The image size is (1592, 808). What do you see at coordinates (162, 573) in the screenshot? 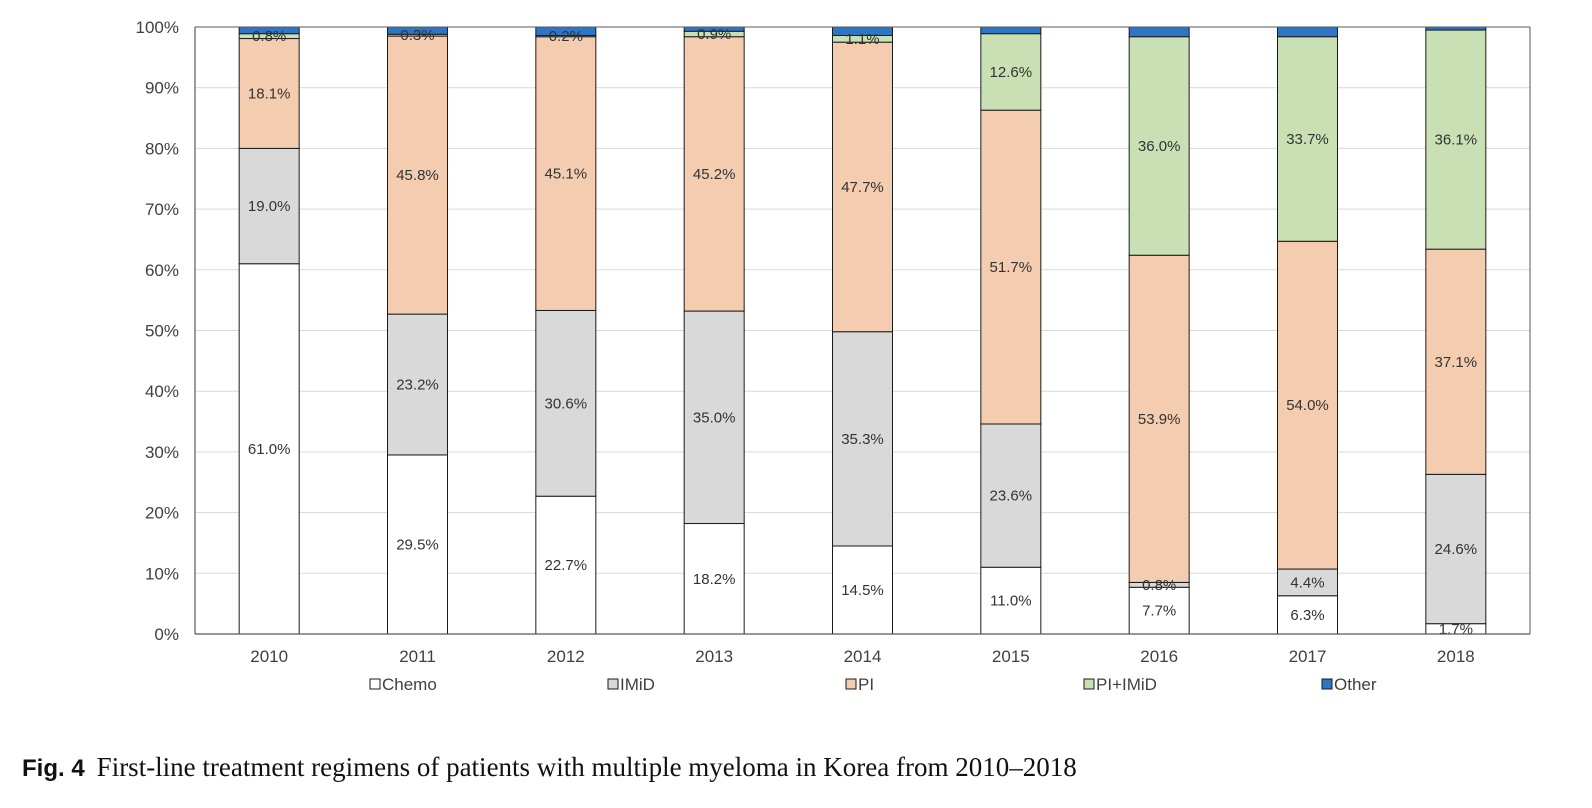
I see `y-tick-label: 10%` at bounding box center [162, 573].